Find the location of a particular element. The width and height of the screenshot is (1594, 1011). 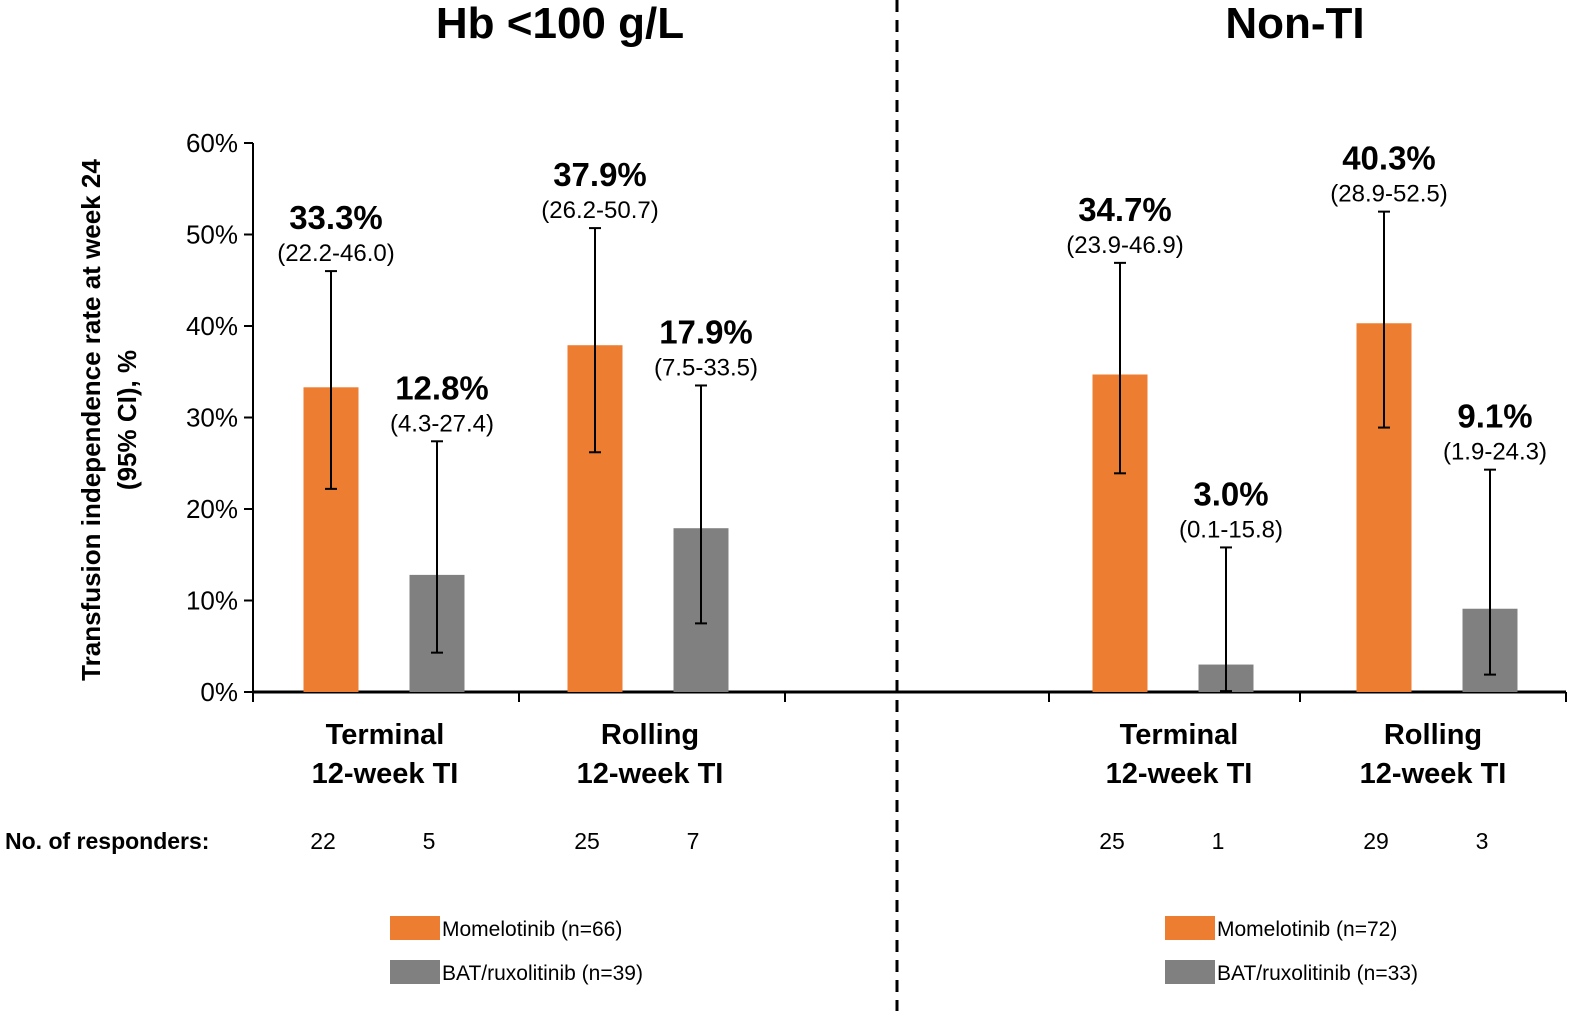

ci-label: (1.9-24.3) is located at coordinates (1495, 452).